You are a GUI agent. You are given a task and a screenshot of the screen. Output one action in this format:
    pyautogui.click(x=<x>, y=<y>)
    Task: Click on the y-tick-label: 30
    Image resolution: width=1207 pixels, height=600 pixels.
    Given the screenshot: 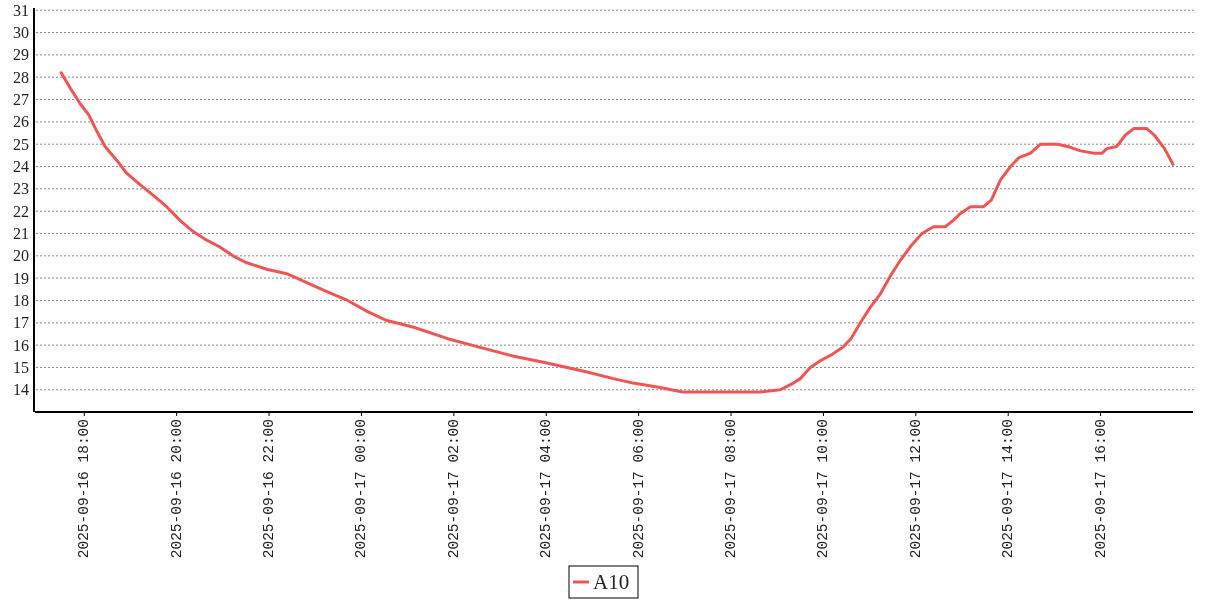 What is the action you would take?
    pyautogui.click(x=21, y=33)
    